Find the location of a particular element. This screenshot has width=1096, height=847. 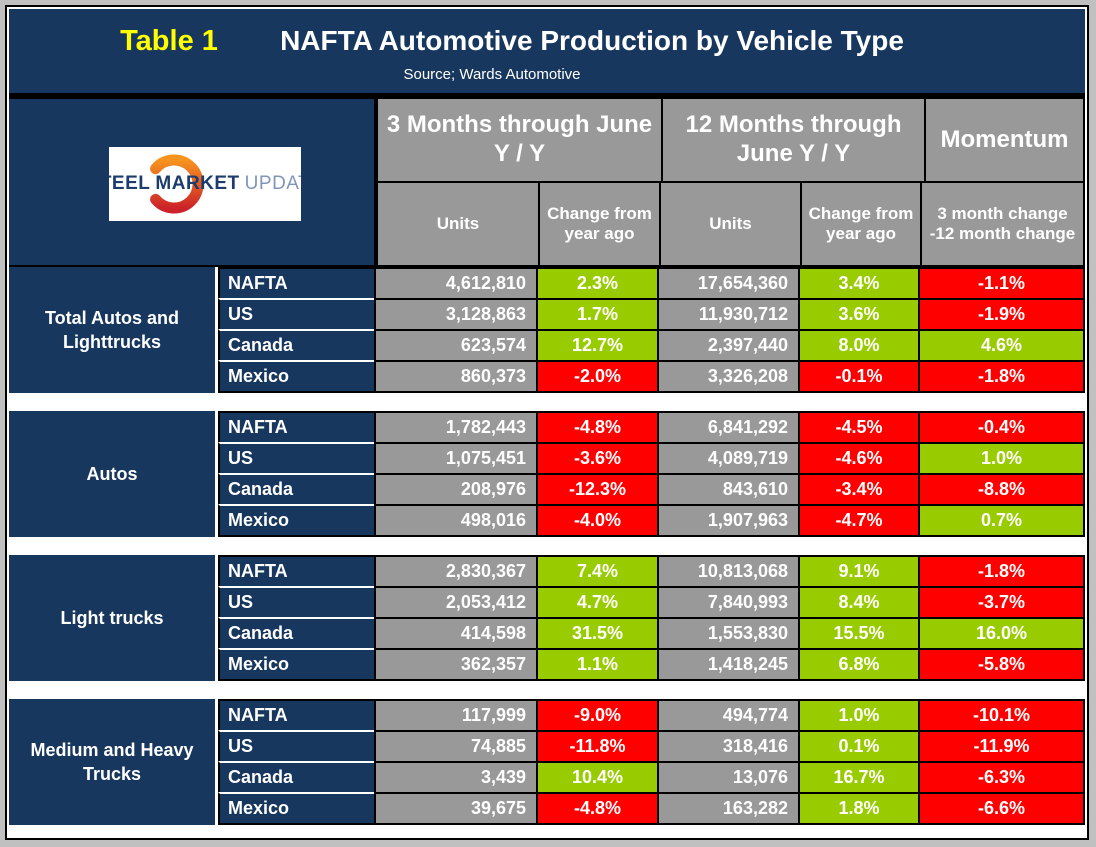

momentum: 4.6% is located at coordinates (1001, 345).